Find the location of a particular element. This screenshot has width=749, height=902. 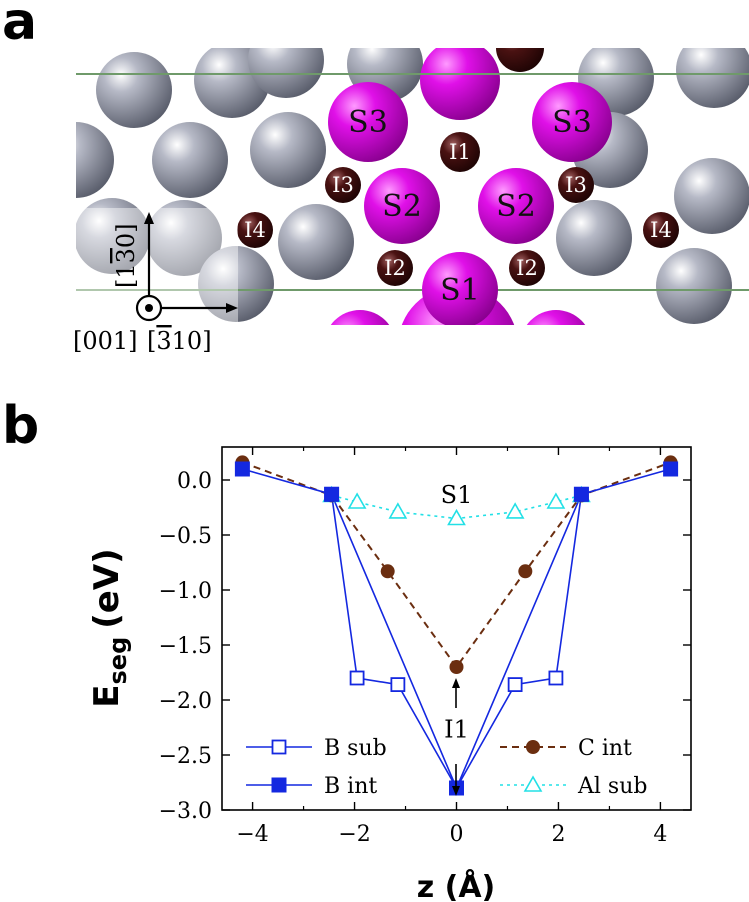

x-tick-label: 0 is located at coordinates (457, 834).